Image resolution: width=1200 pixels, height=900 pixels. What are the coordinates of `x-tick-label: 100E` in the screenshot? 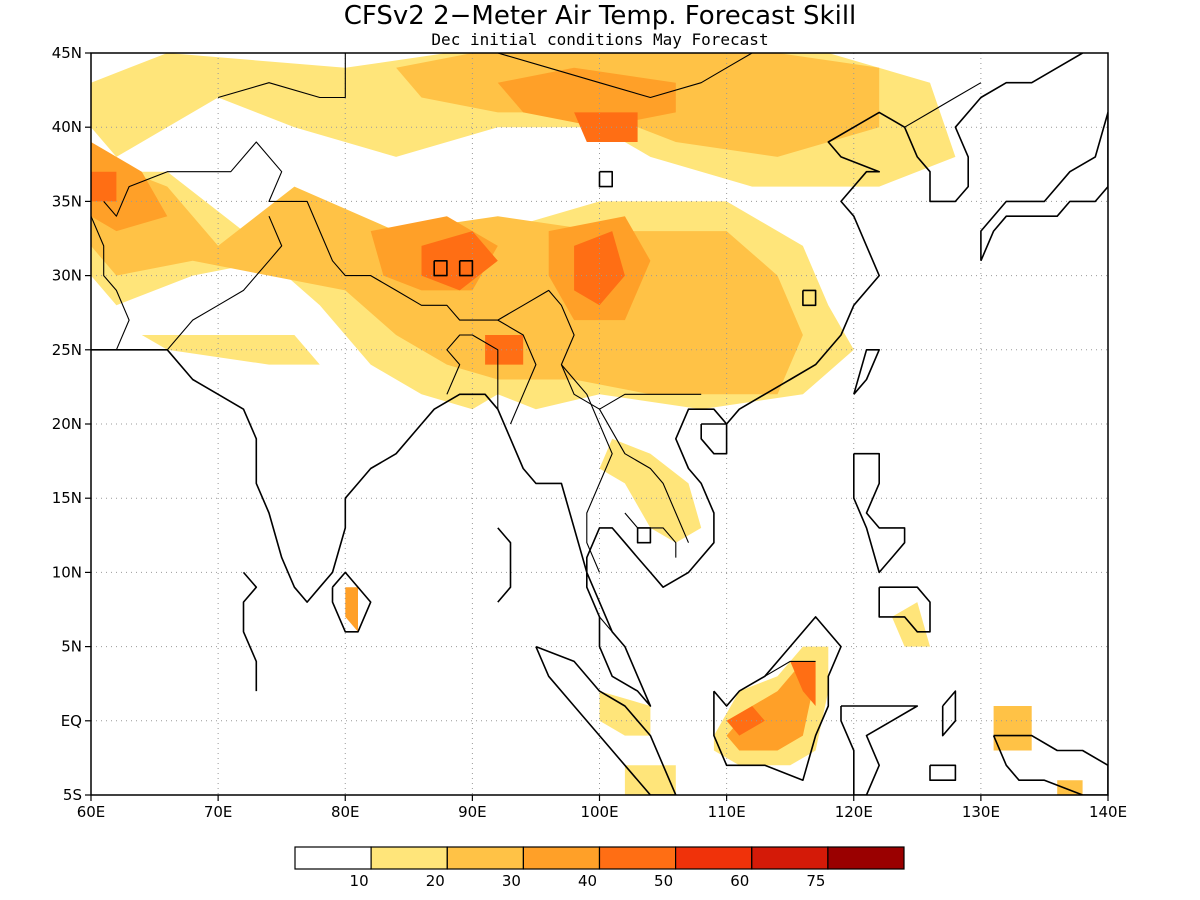 It's located at (599, 812).